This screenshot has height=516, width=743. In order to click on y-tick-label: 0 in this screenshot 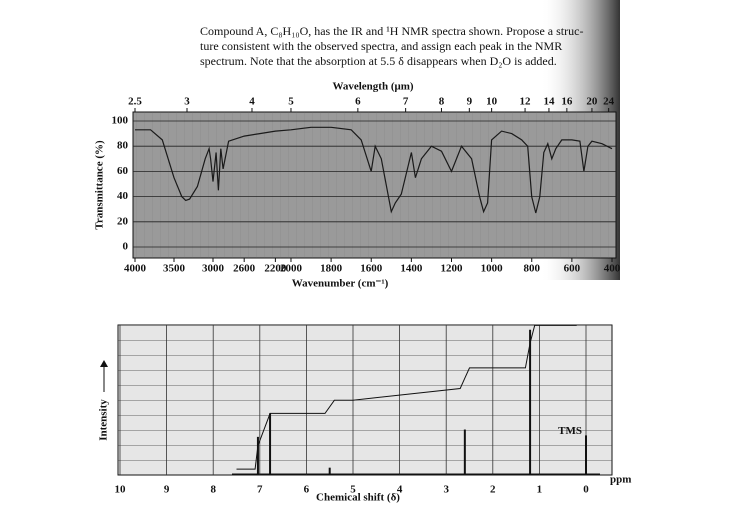, I will do `click(126, 247)`.